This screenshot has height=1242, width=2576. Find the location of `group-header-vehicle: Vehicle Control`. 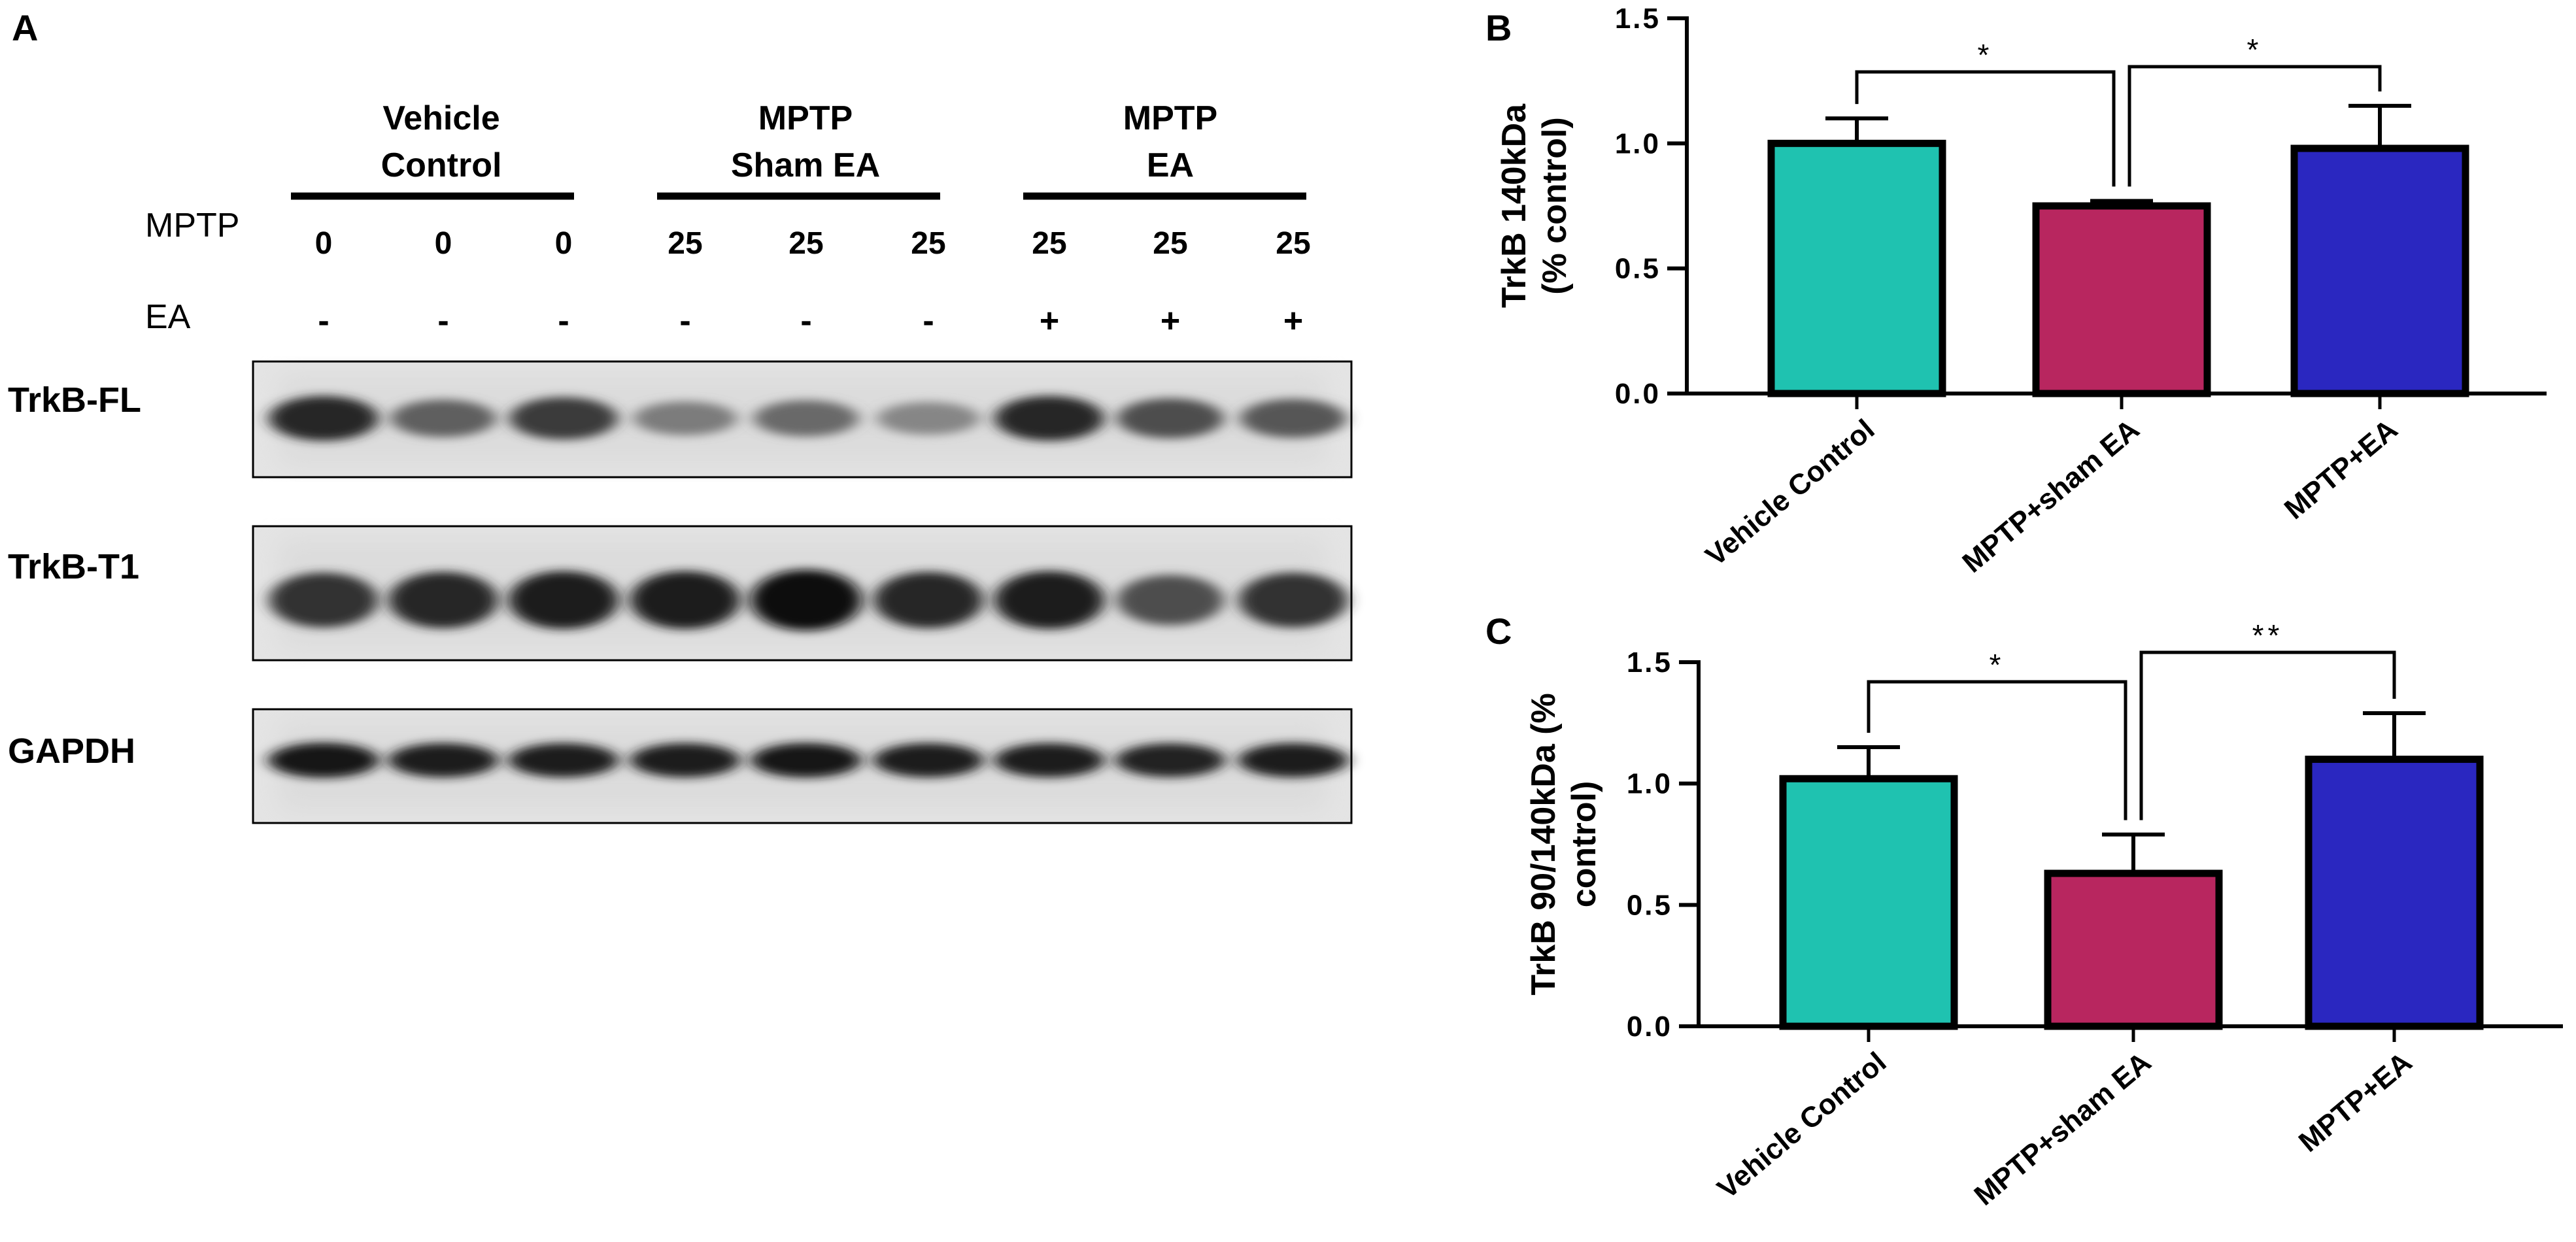

group-header-vehicle: Vehicle Control is located at coordinates (432, 149).